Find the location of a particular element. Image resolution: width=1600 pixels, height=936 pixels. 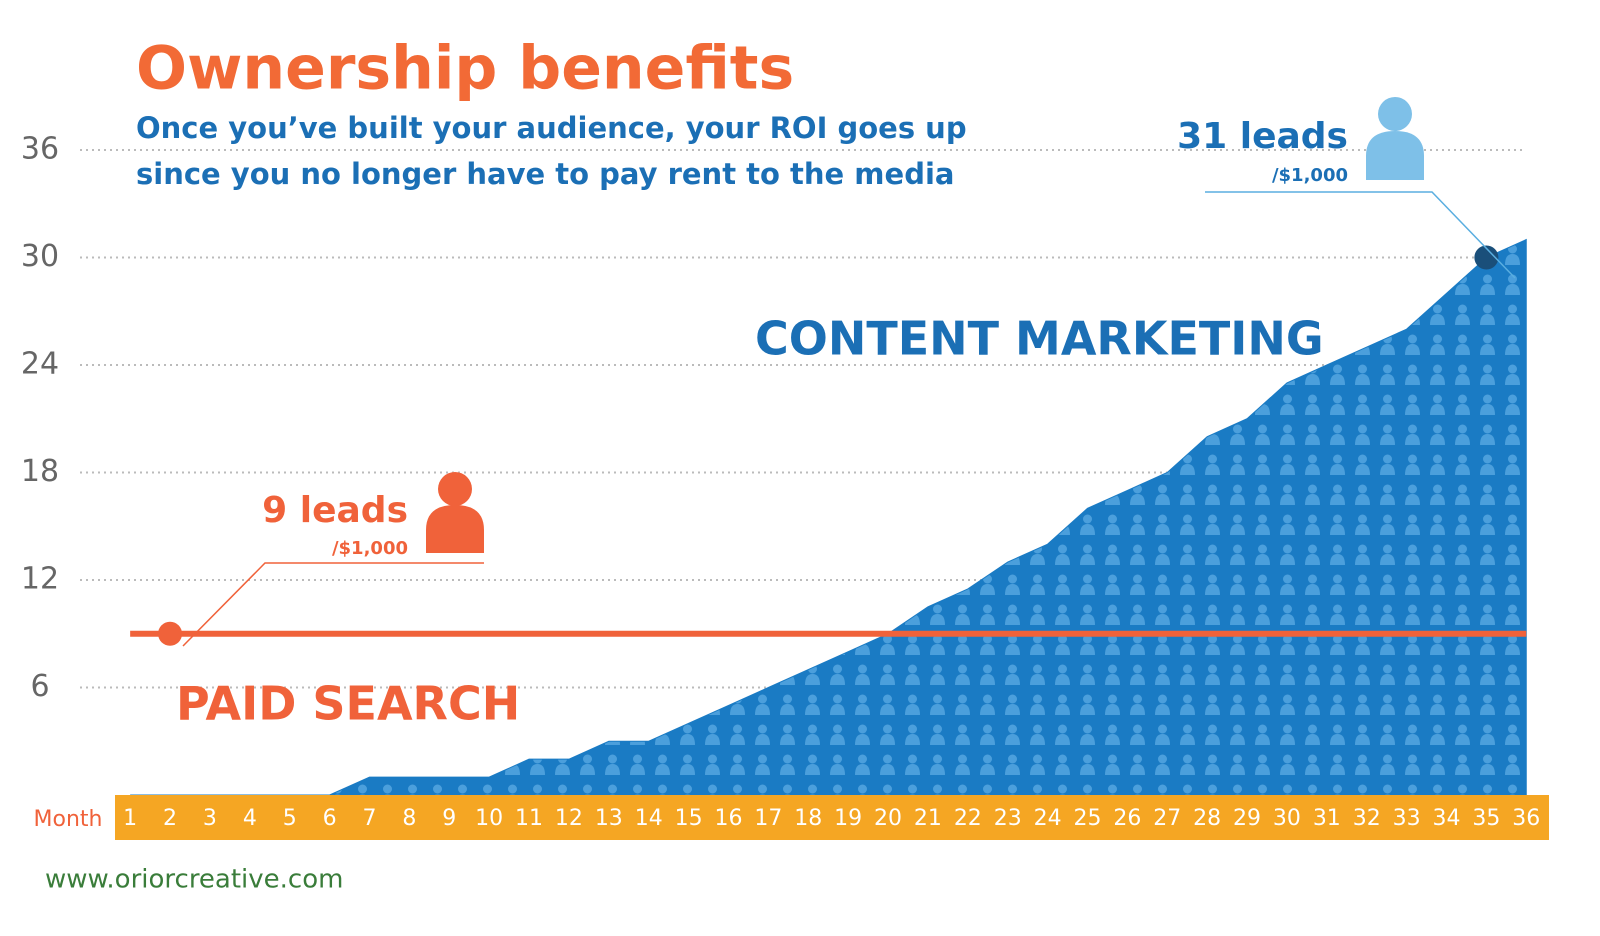

x-tick-label: 11 is located at coordinates (529, 818).